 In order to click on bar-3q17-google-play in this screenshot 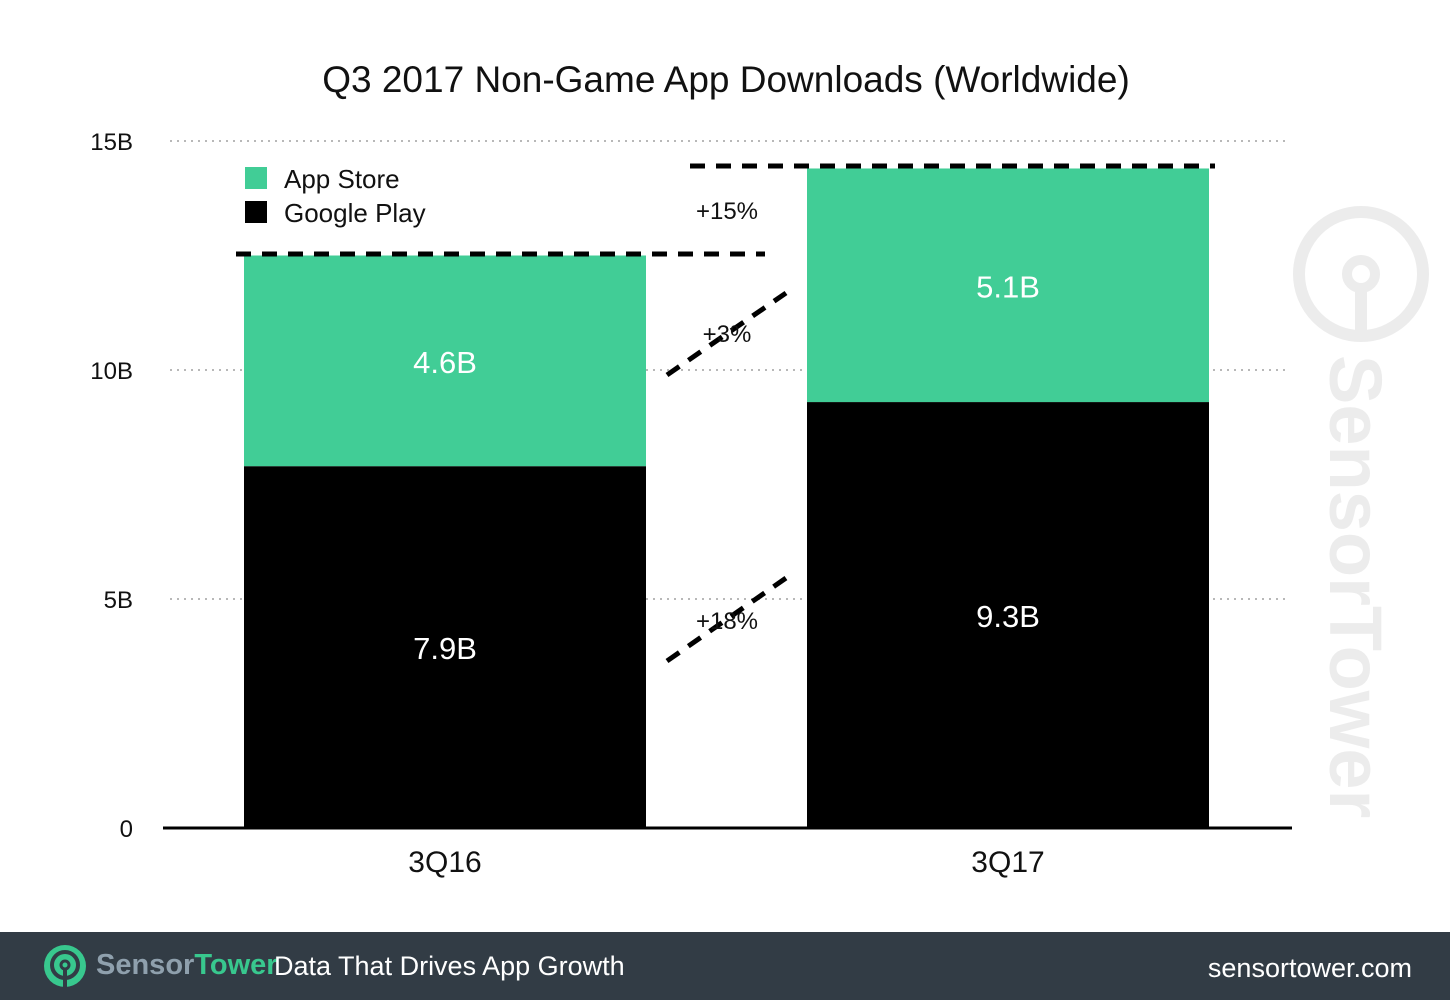, I will do `click(1008, 615)`.